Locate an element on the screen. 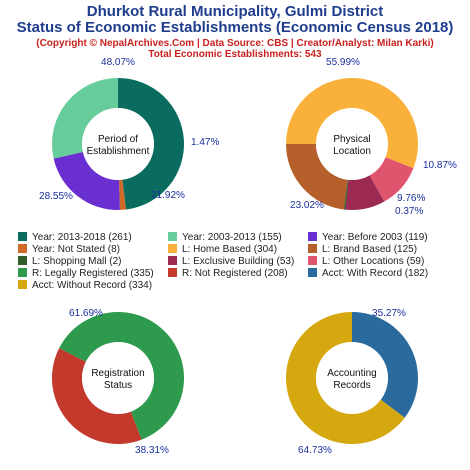 This screenshot has width=470, height=470. pie1-hole is located at coordinates (118, 144).